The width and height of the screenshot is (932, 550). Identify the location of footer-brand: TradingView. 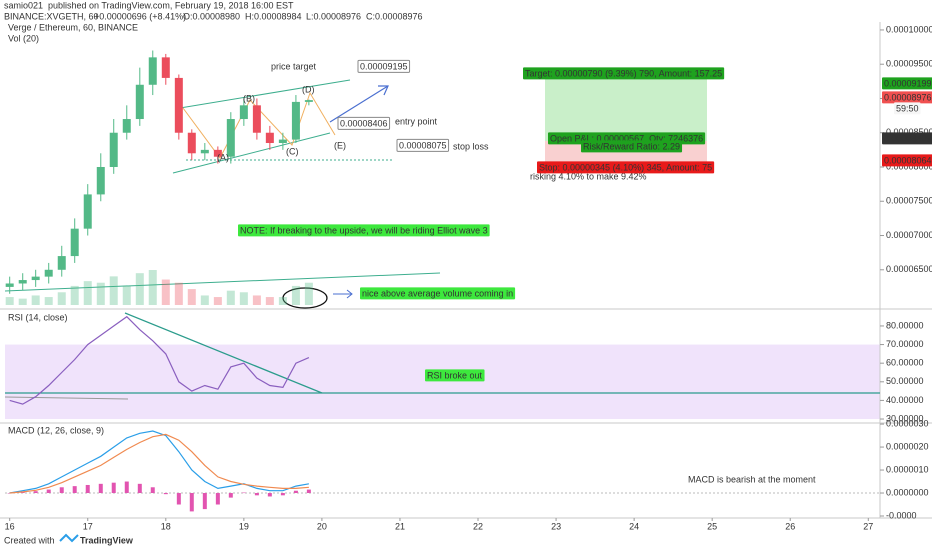
(107, 540).